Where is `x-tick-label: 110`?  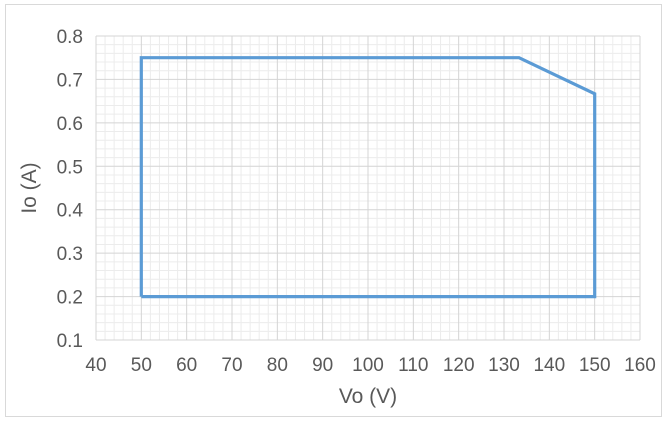 x-tick-label: 110 is located at coordinates (413, 365).